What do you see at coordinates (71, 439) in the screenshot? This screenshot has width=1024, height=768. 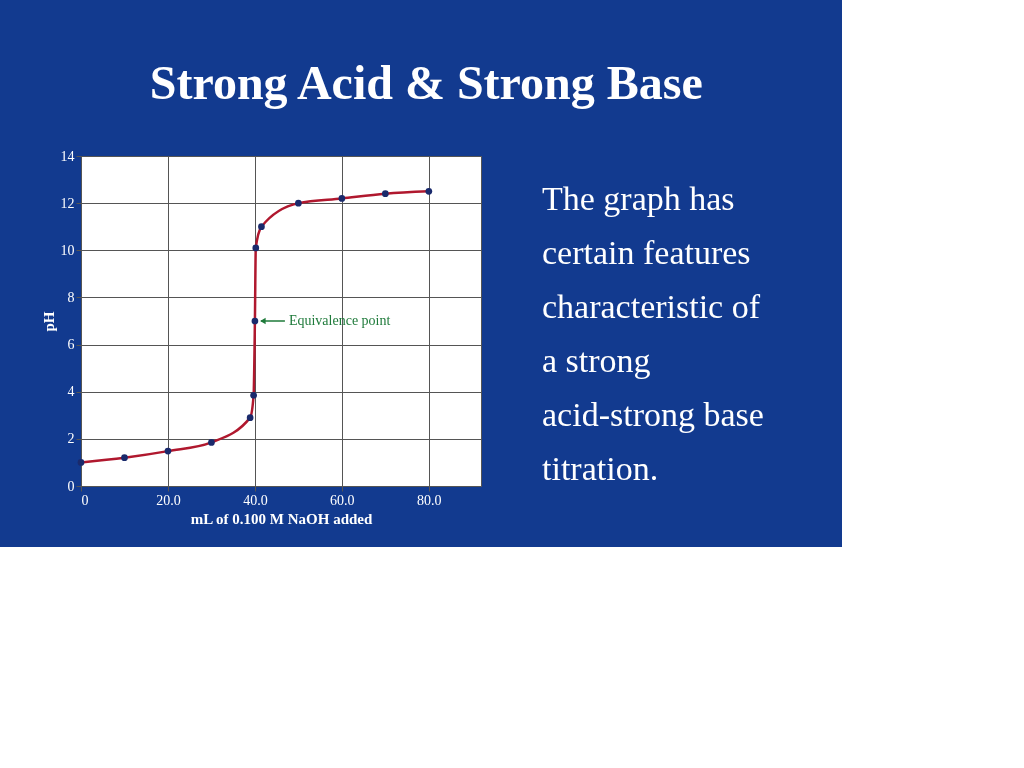 I see `y-tick-label: 2` at bounding box center [71, 439].